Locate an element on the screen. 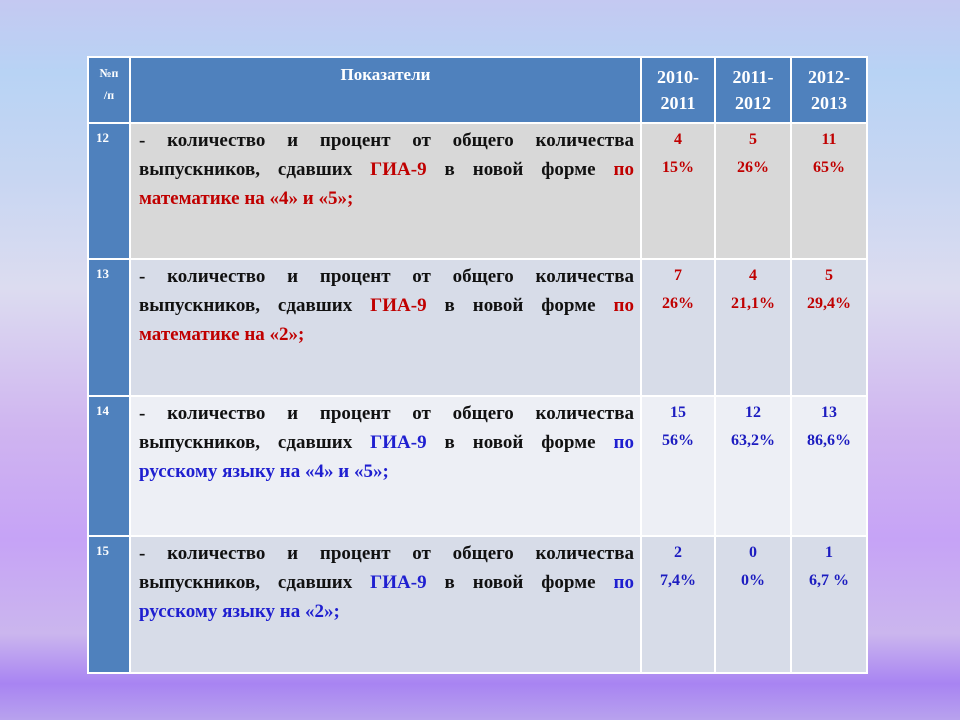 The height and width of the screenshot is (720, 960). value-cell-2011-2012: 4 21,1% is located at coordinates (753, 327).